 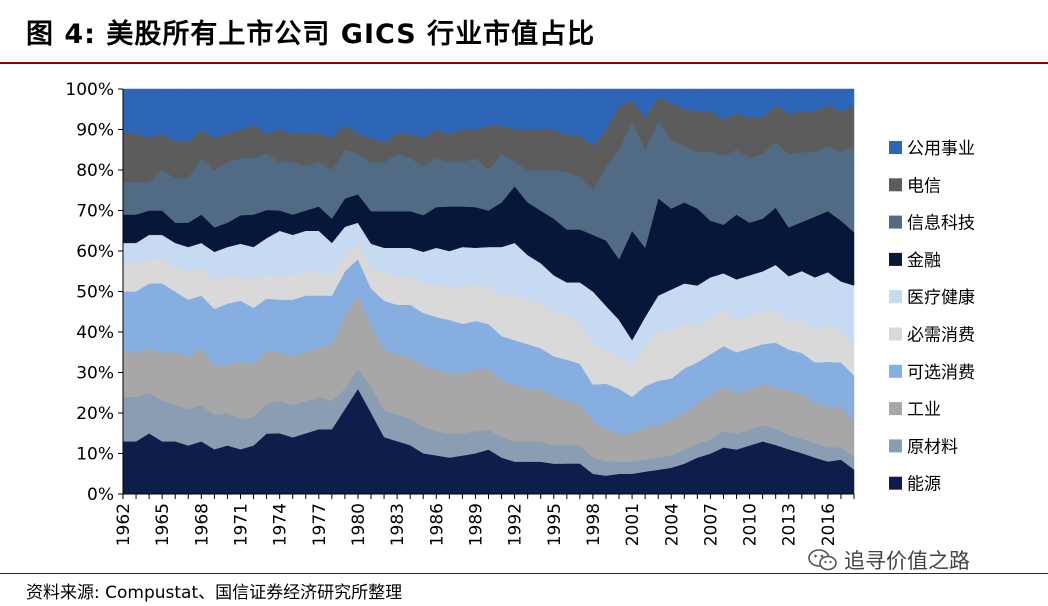 What do you see at coordinates (790, 524) in the screenshot?
I see `x-tick-label: 2013` at bounding box center [790, 524].